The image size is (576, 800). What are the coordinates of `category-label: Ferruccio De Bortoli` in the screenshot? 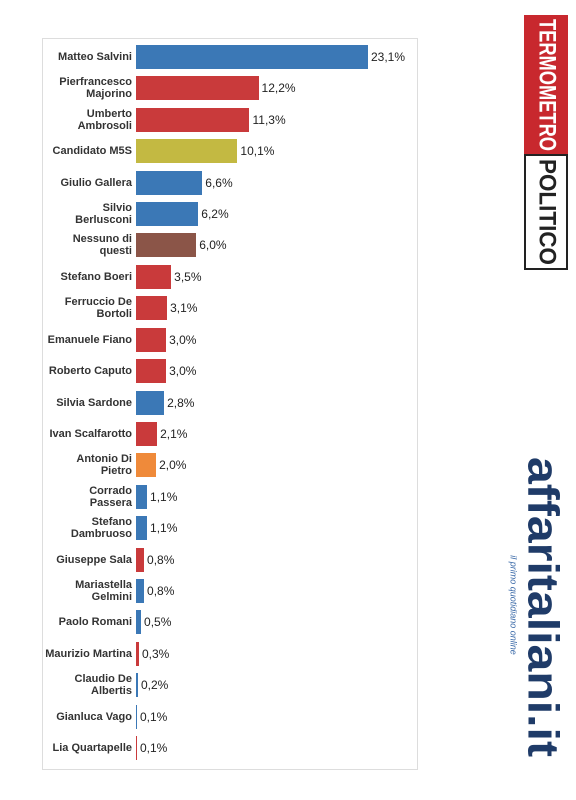 It's located at (98, 308).